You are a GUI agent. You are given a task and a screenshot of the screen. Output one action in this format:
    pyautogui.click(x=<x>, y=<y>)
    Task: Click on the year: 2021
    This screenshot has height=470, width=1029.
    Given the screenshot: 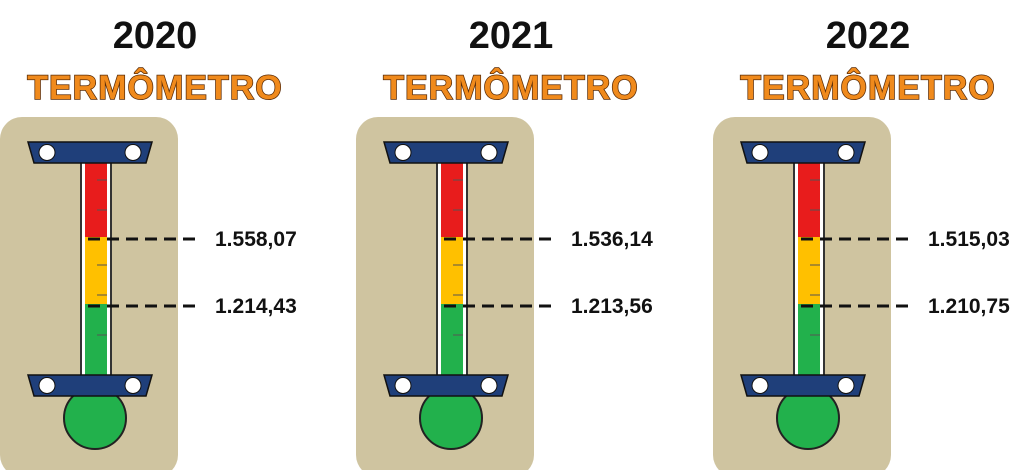 What is the action you would take?
    pyautogui.click(x=511, y=36)
    